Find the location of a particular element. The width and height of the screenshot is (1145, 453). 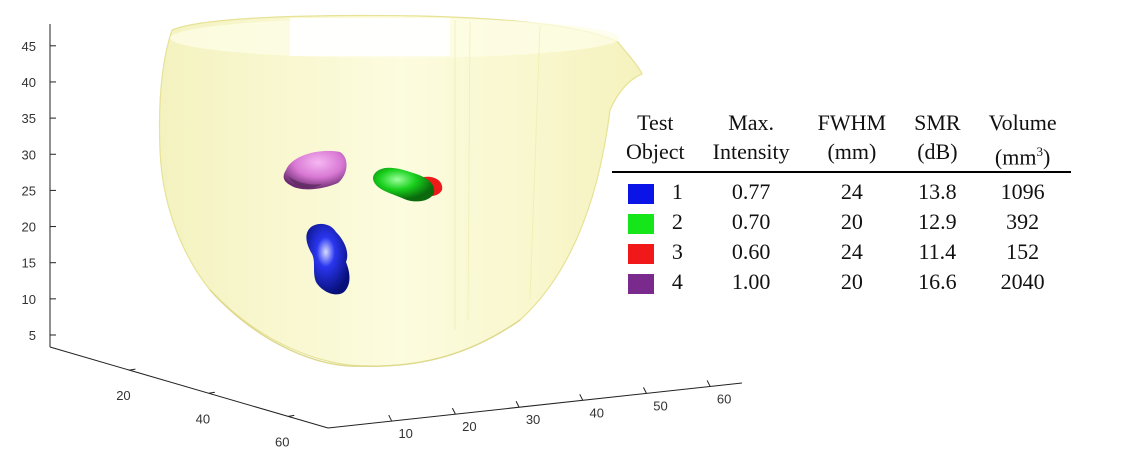

object-number: 3 is located at coordinates (677, 252).